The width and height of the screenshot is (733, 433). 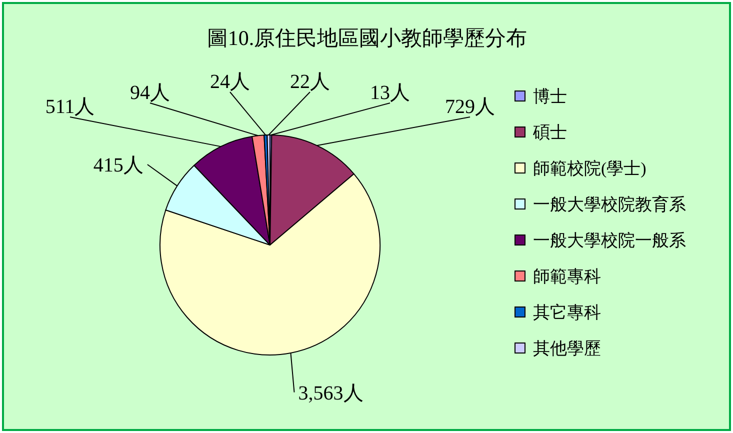 I want to click on data-label: 511人, so click(x=70, y=107).